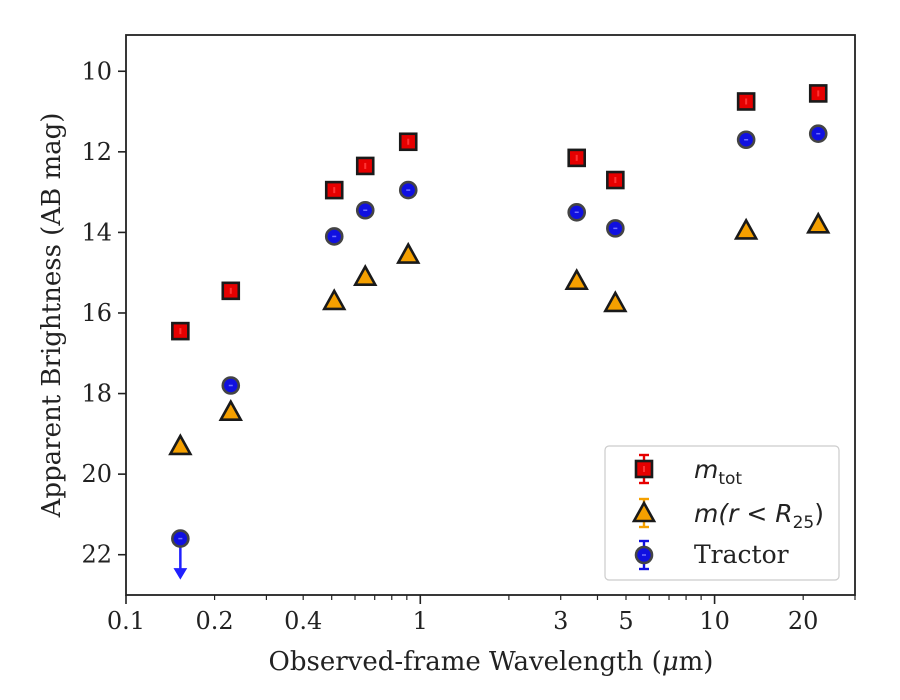  Describe the element at coordinates (491, 662) in the screenshot. I see `x-axis-label: Observed-frame Wavelength (μm)` at that location.